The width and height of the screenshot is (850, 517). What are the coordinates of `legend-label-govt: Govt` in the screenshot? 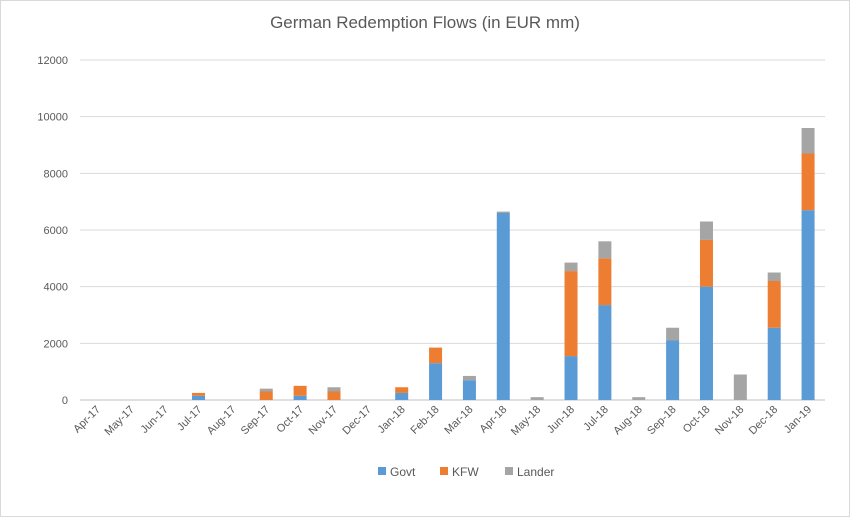 It's located at (403, 472).